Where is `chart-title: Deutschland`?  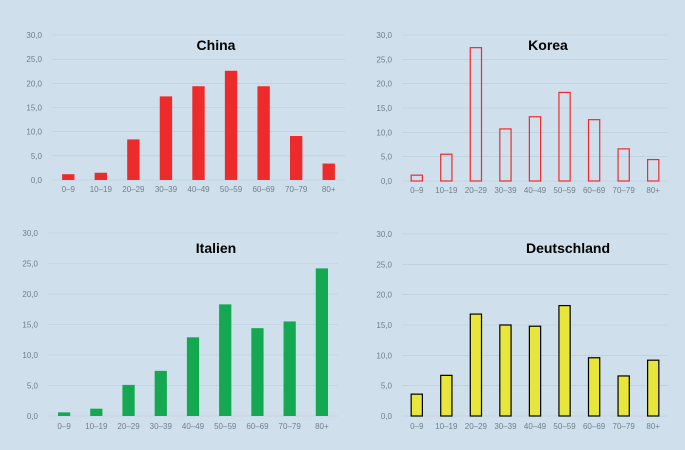 chart-title: Deutschland is located at coordinates (568, 248).